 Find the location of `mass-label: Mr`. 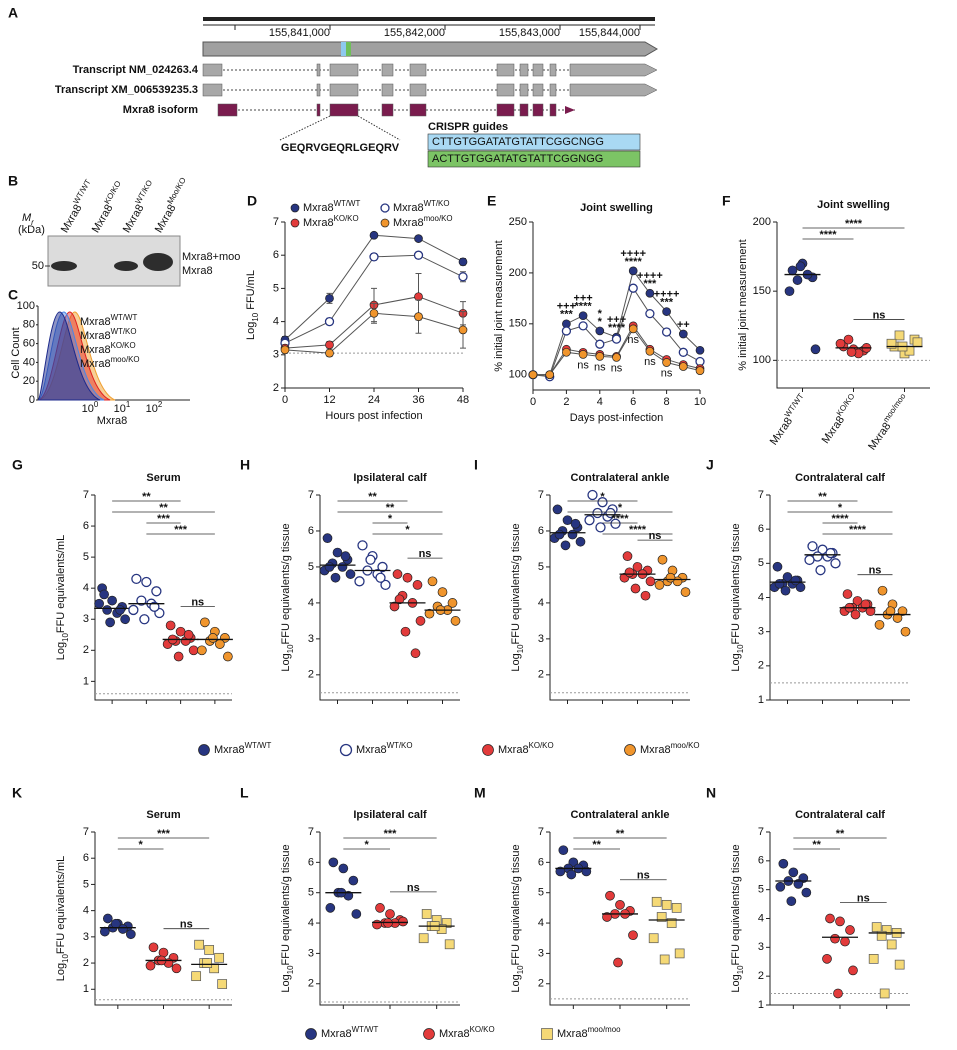

mass-label: Mr is located at coordinates (28, 219).